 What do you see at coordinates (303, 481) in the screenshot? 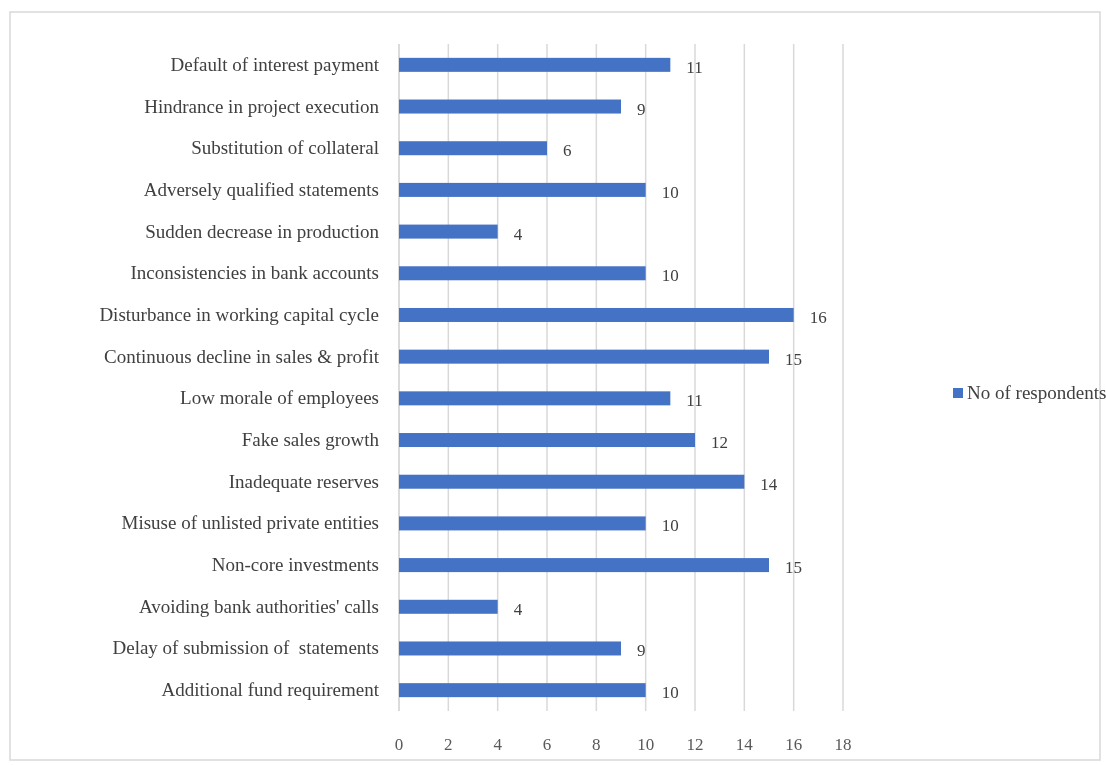
I see `y-tick-label: Inadequate reserves` at bounding box center [303, 481].